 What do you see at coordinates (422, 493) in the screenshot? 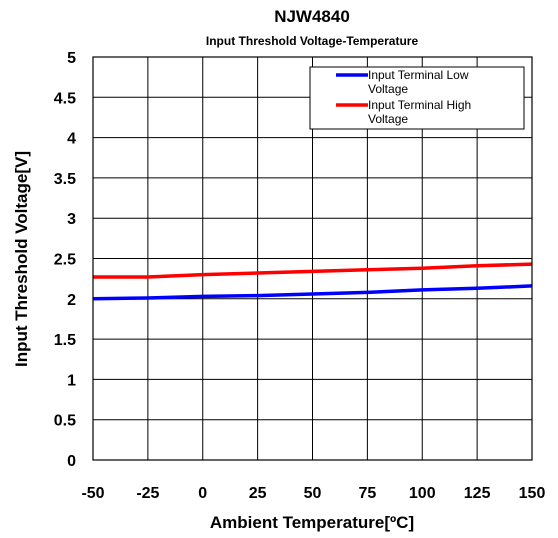
I see `x-tick-label: 100` at bounding box center [422, 493].